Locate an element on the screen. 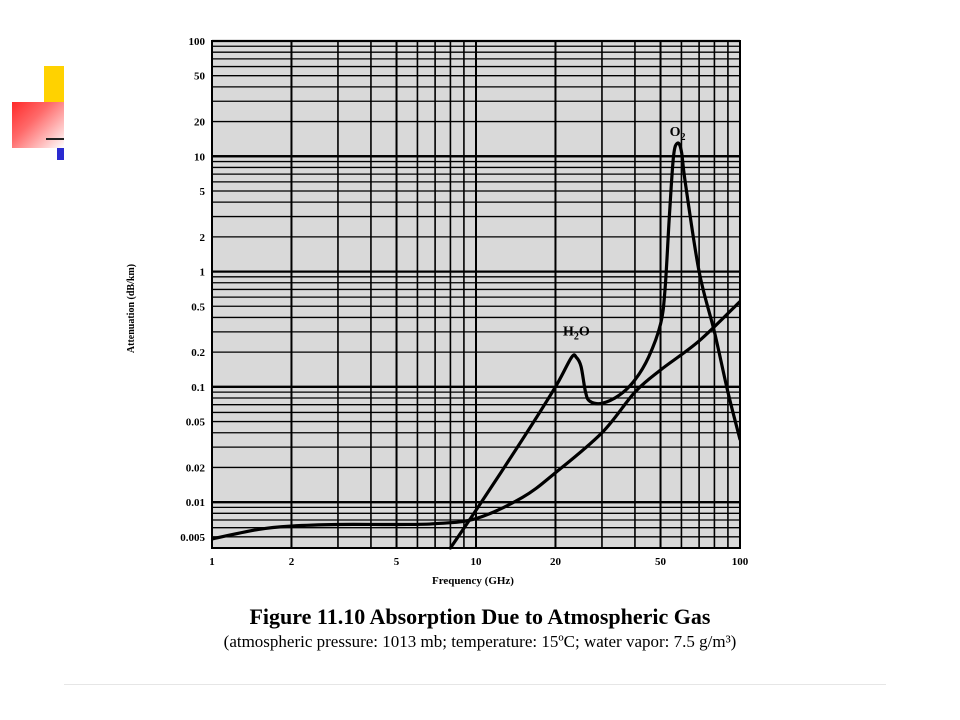  x-tick-label: 1 is located at coordinates (212, 562).